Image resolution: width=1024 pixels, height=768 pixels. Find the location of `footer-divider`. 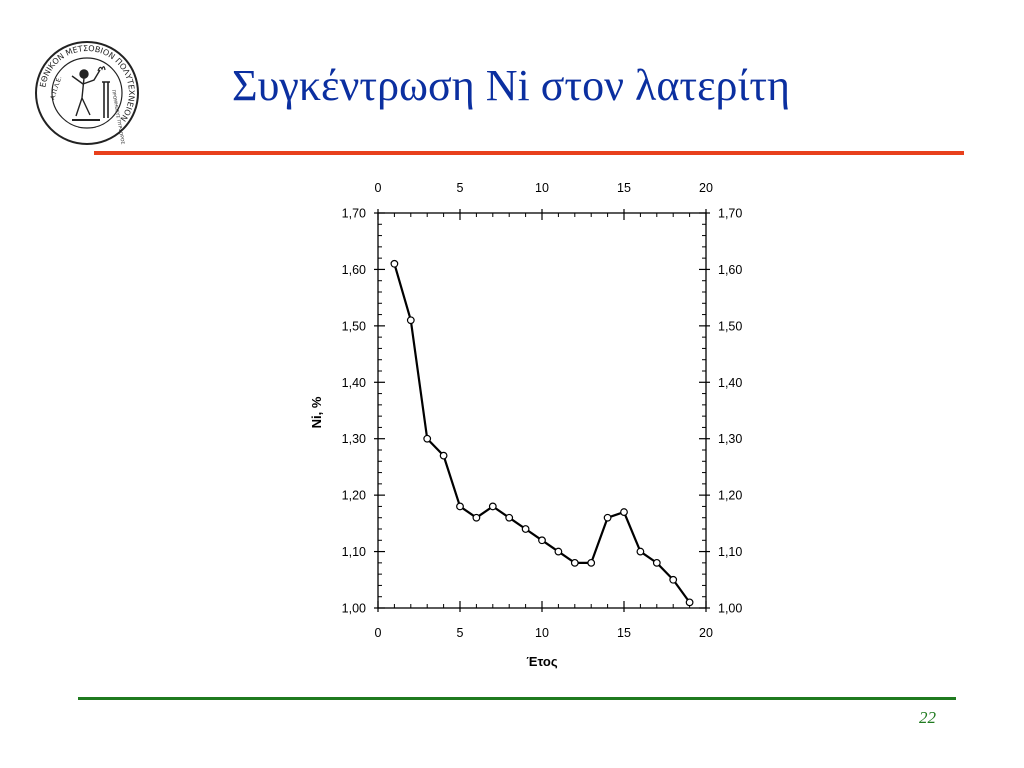

footer-divider is located at coordinates (517, 698).